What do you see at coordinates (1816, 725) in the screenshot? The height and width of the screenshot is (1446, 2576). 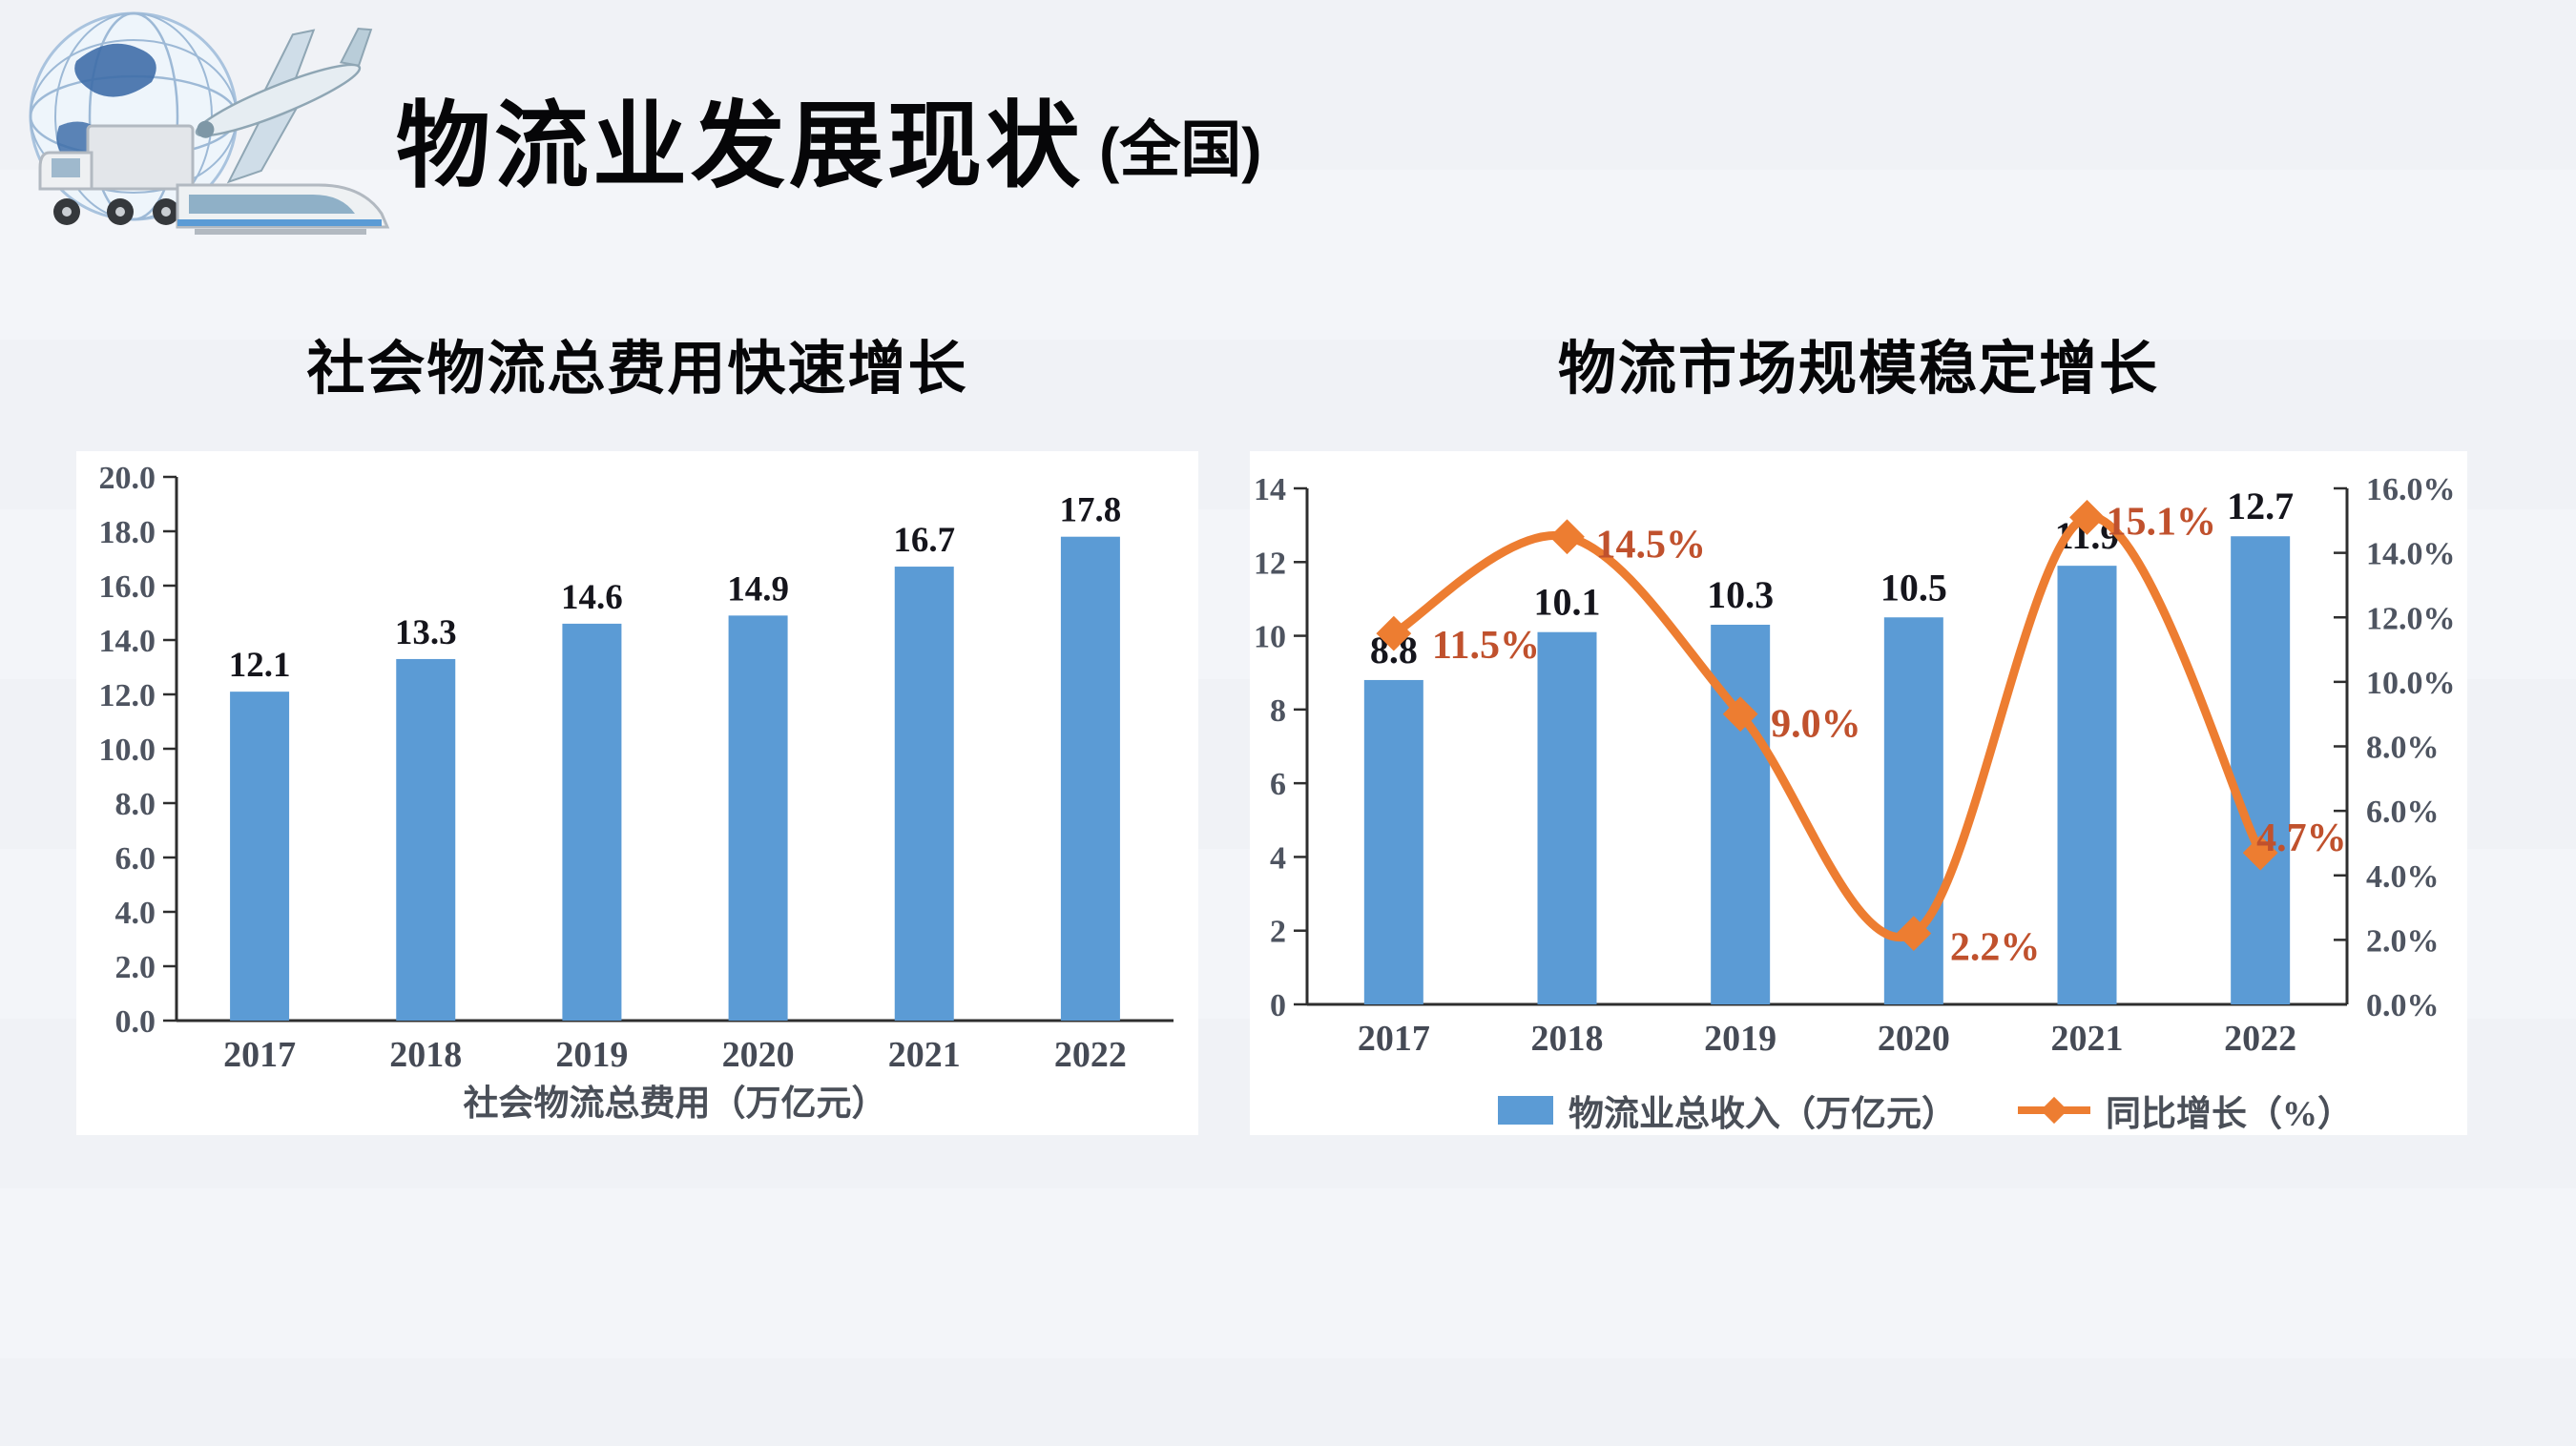 I see `line-value-label: 9.0%` at bounding box center [1816, 725].